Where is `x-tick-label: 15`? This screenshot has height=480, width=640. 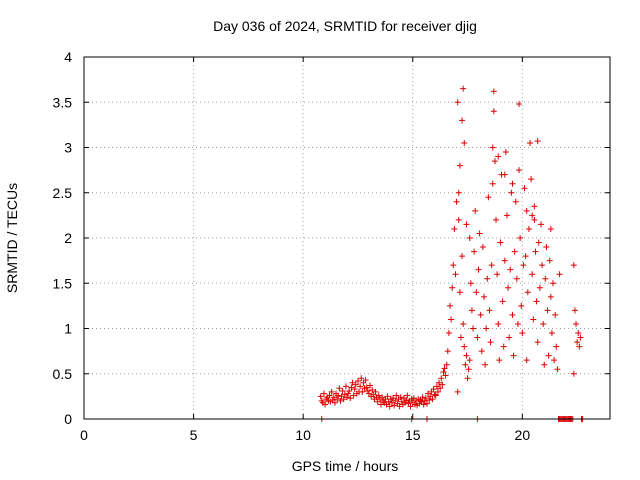
x-tick-label: 15 is located at coordinates (413, 435).